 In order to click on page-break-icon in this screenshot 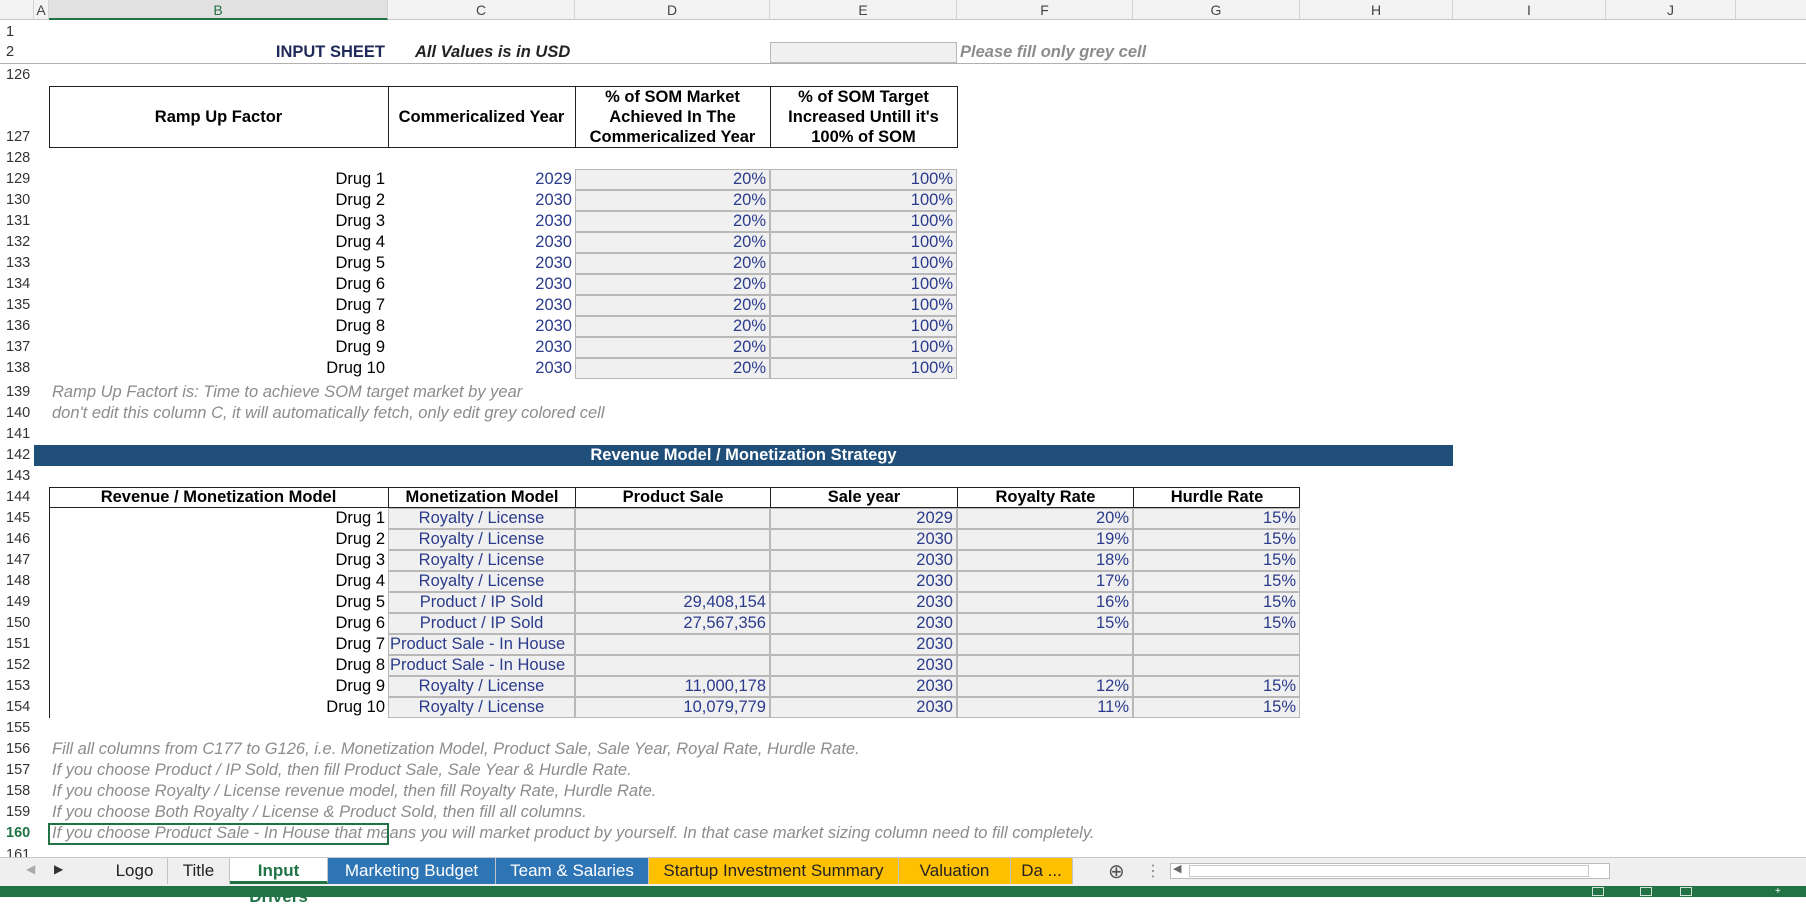, I will do `click(1686, 891)`.